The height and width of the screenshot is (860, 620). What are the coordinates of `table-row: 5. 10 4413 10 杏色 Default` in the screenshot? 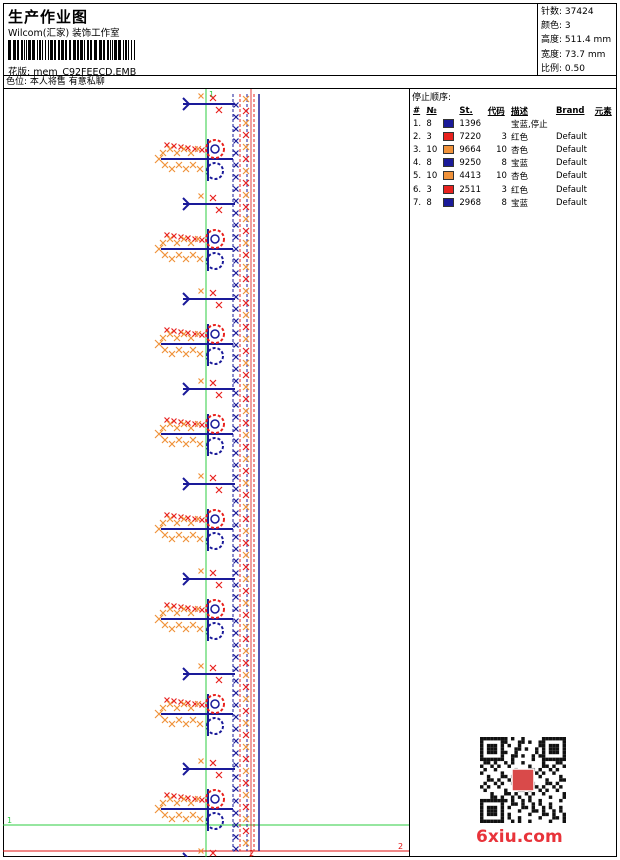 It's located at (513, 176).